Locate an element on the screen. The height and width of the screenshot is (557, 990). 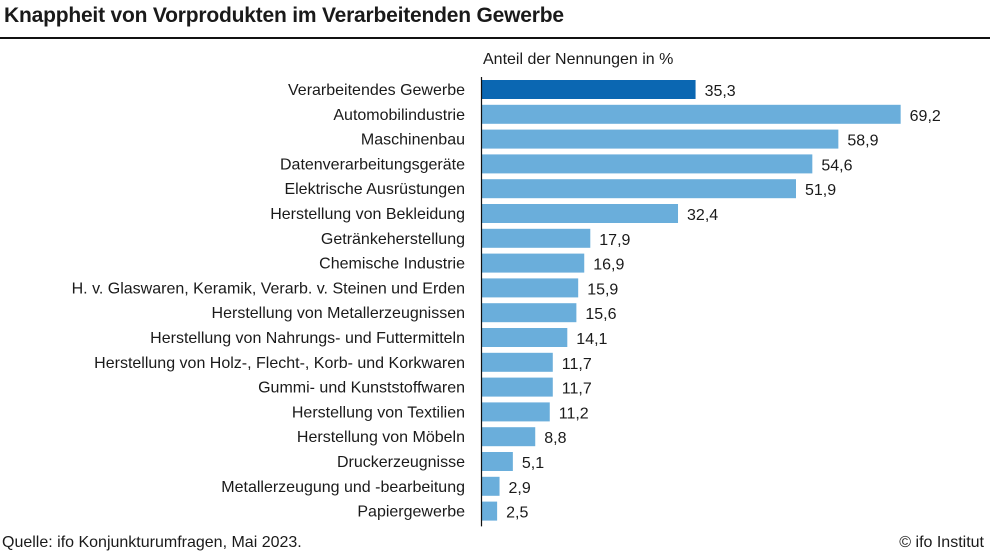
value-label: 32,4 is located at coordinates (702, 215).